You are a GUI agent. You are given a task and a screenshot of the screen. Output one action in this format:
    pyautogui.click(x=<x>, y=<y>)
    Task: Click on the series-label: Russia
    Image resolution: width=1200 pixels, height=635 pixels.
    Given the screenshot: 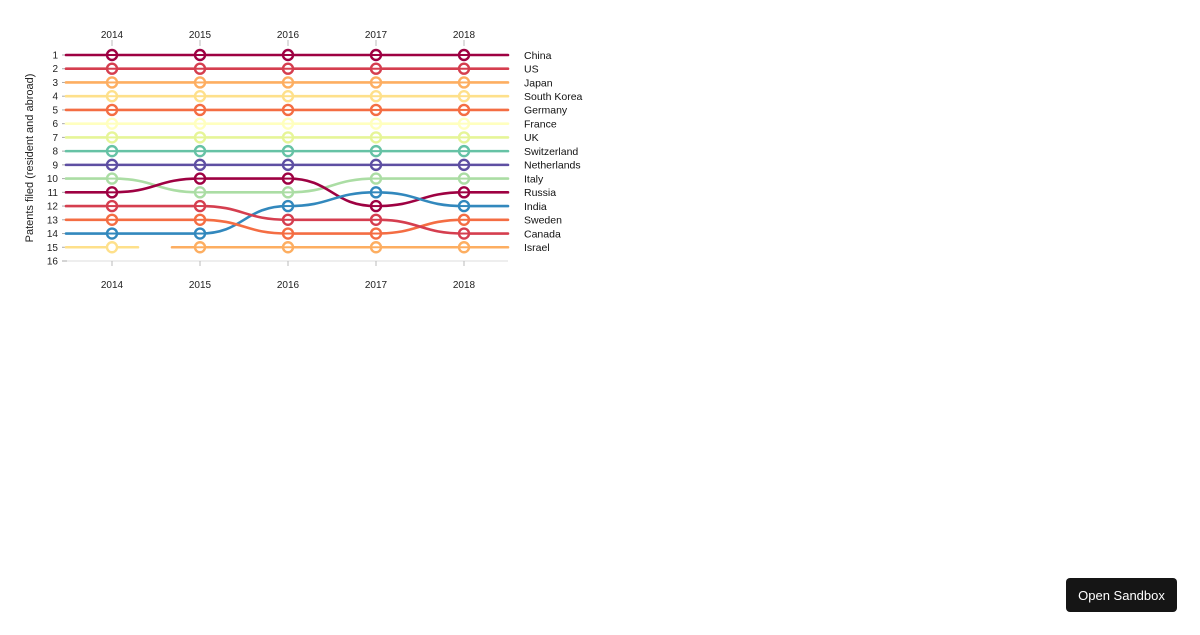 What is the action you would take?
    pyautogui.click(x=540, y=193)
    